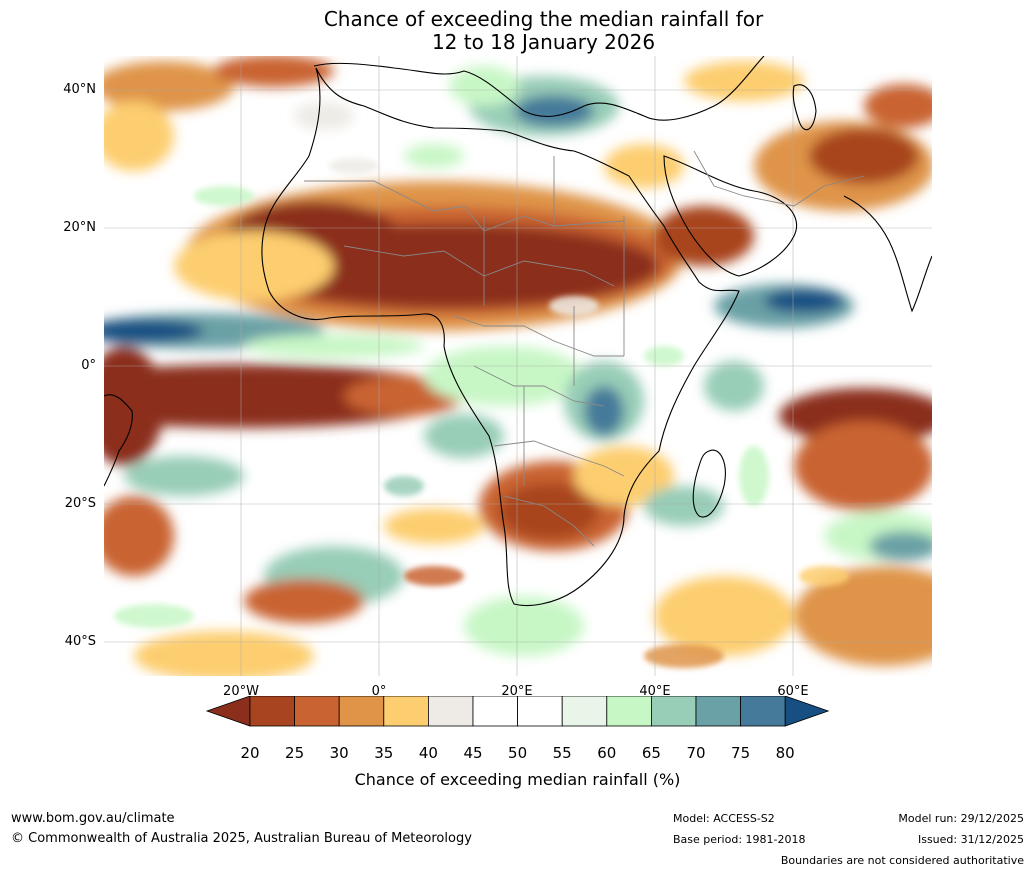  What do you see at coordinates (961, 818) in the screenshot?
I see `model-run-date: Model run: 29/12/2025` at bounding box center [961, 818].